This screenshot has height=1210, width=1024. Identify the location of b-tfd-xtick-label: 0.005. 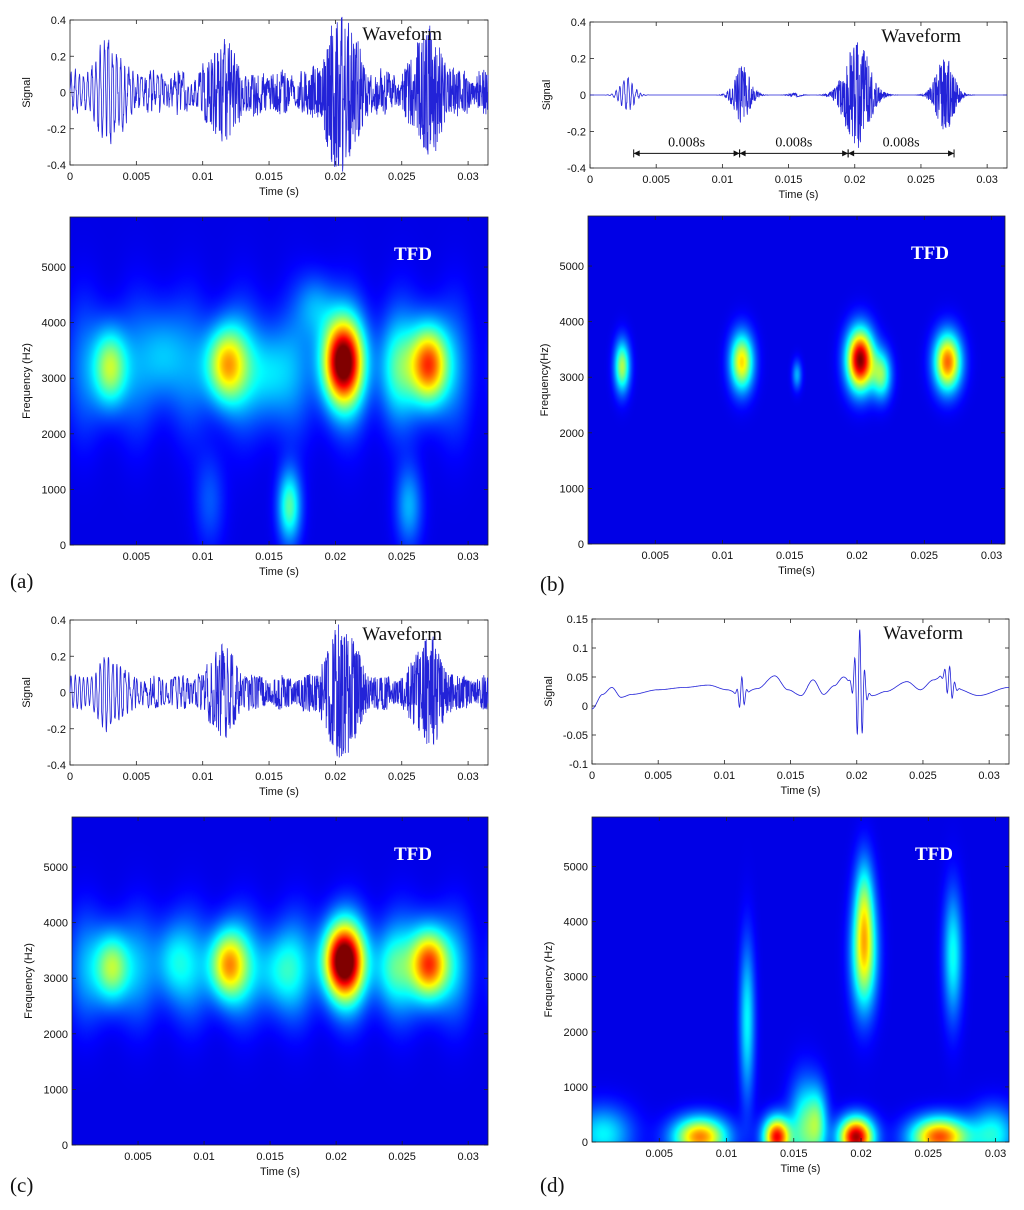
(655, 556).